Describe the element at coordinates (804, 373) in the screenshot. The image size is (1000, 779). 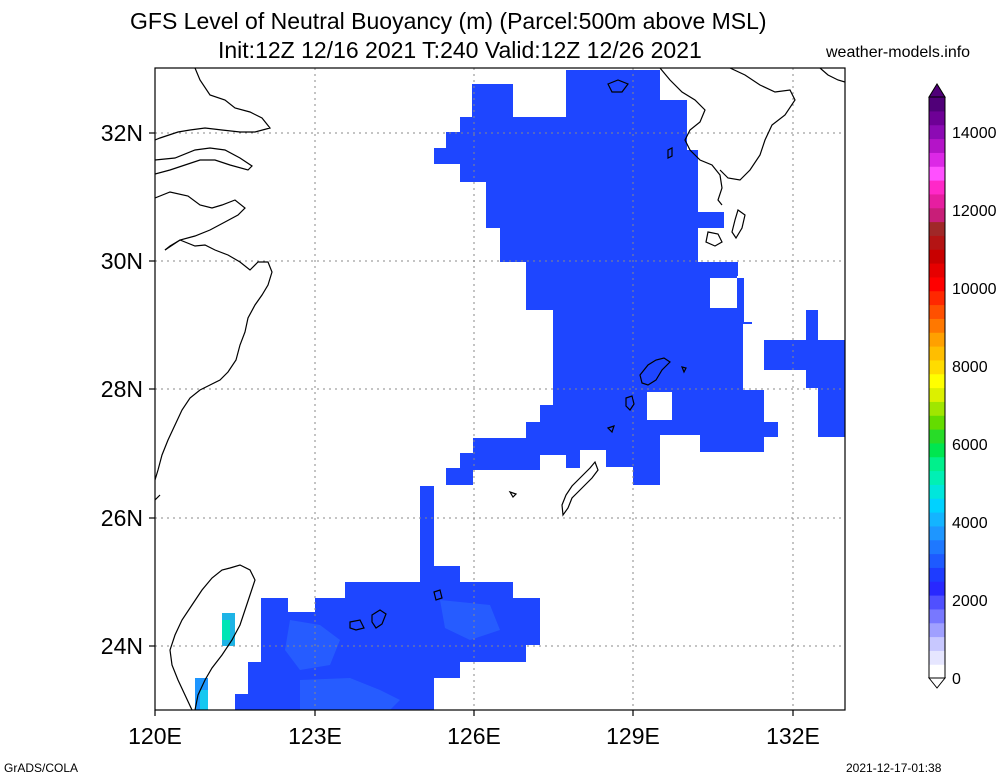
I see `field-region-east` at that location.